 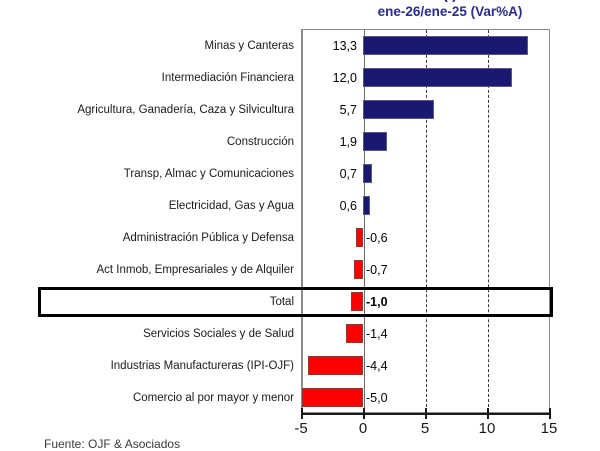 I want to click on bar-value-label: -1,4, so click(x=377, y=334).